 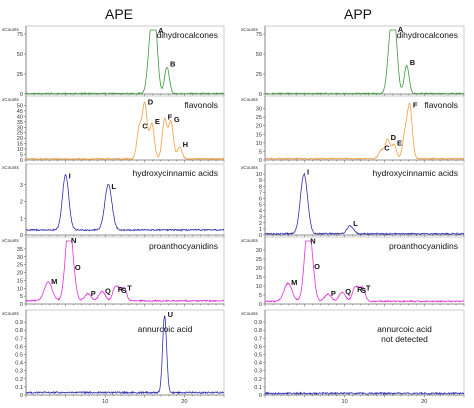 What do you see at coordinates (423, 246) in the screenshot?
I see `panel-annotation: proanthocyanidins` at bounding box center [423, 246].